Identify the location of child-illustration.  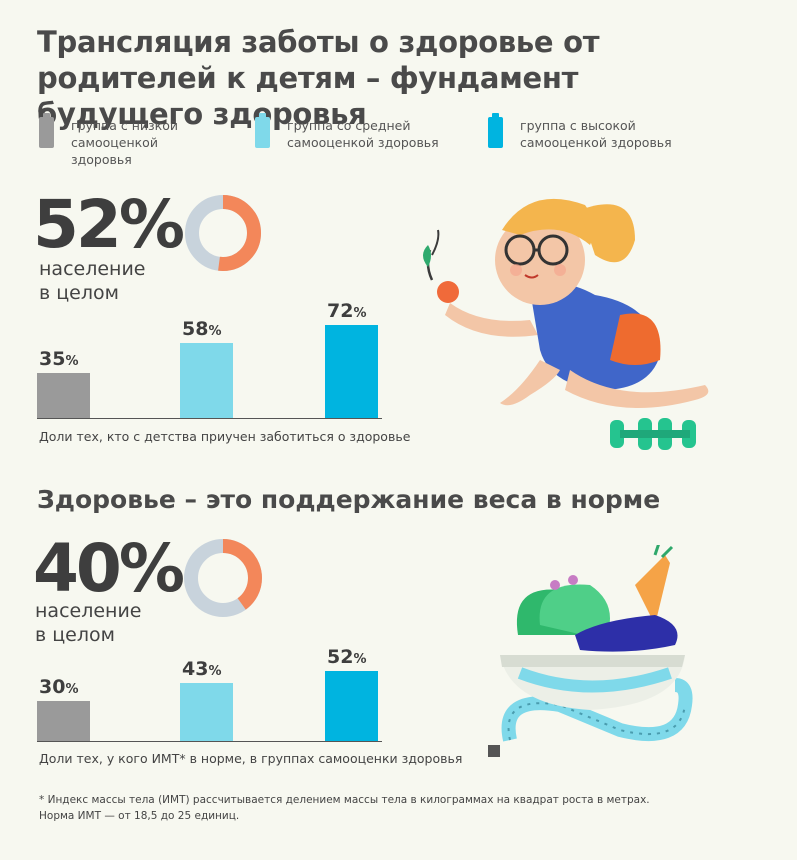
(566, 324).